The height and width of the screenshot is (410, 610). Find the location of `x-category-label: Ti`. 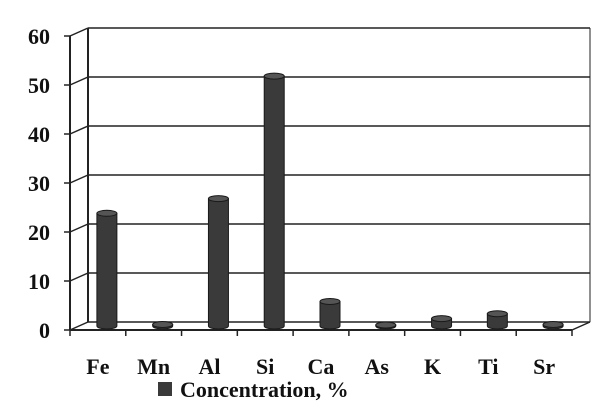

x-category-label: Ti is located at coordinates (488, 366).